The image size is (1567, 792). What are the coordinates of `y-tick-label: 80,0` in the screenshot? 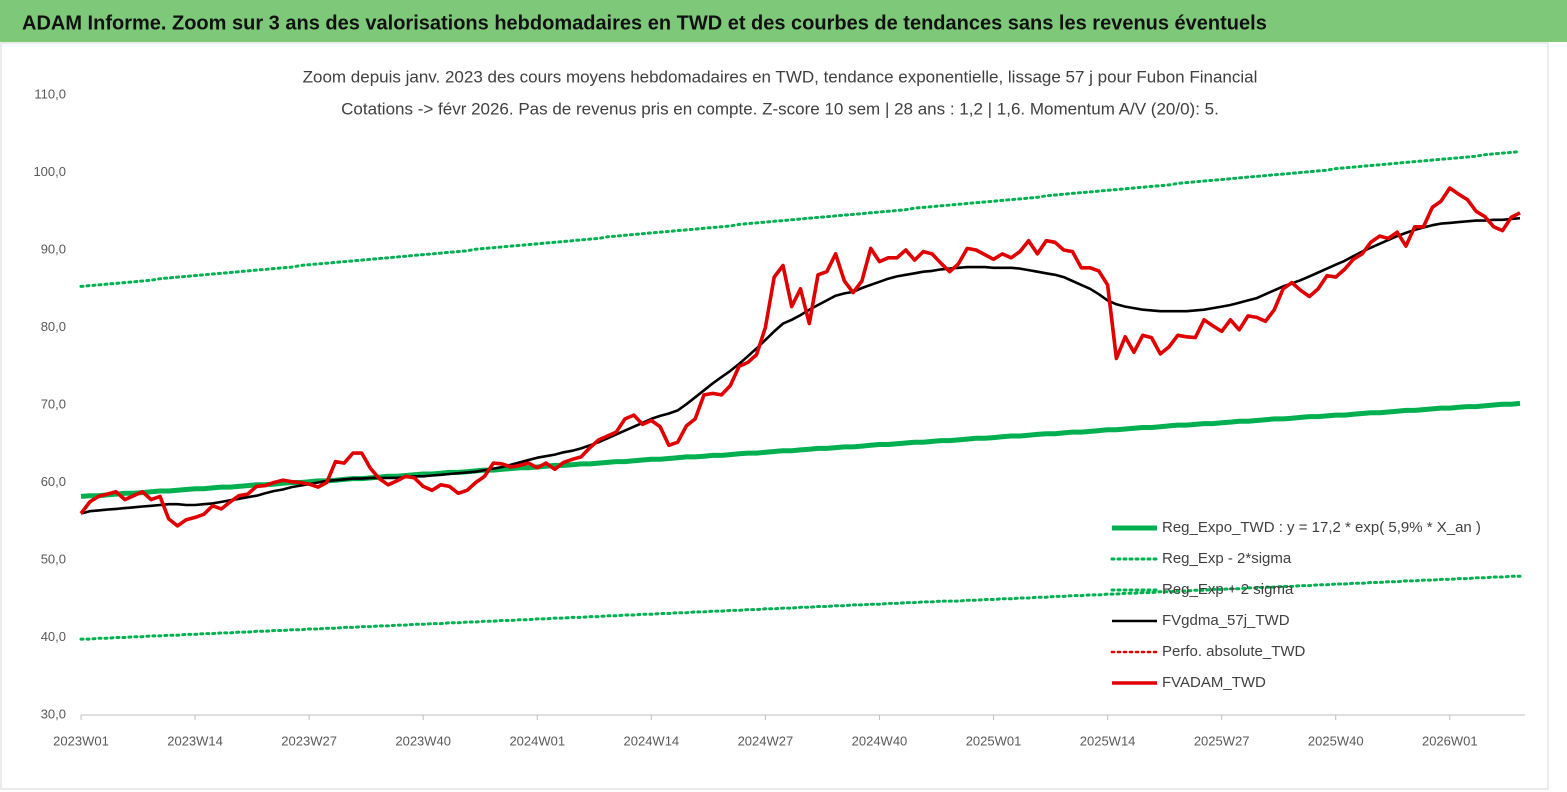 It's located at (53, 326).